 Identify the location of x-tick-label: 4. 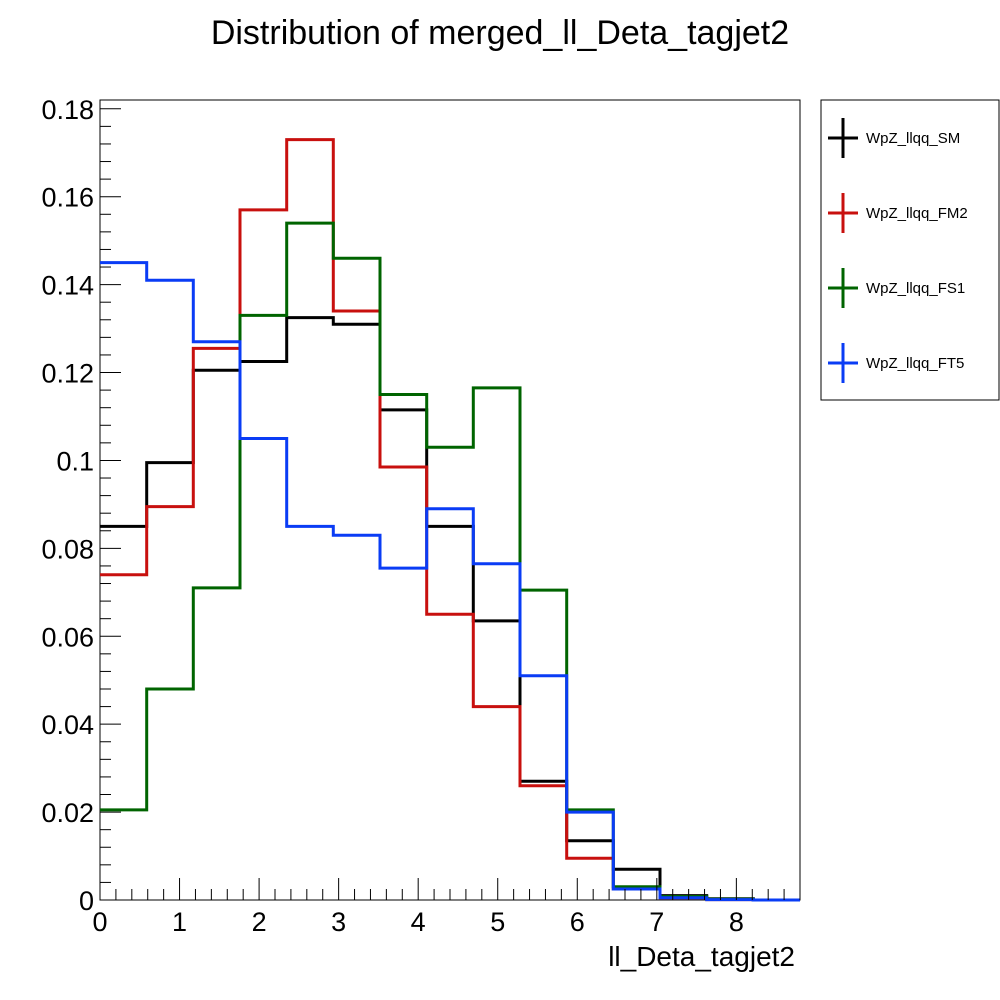
(418, 922).